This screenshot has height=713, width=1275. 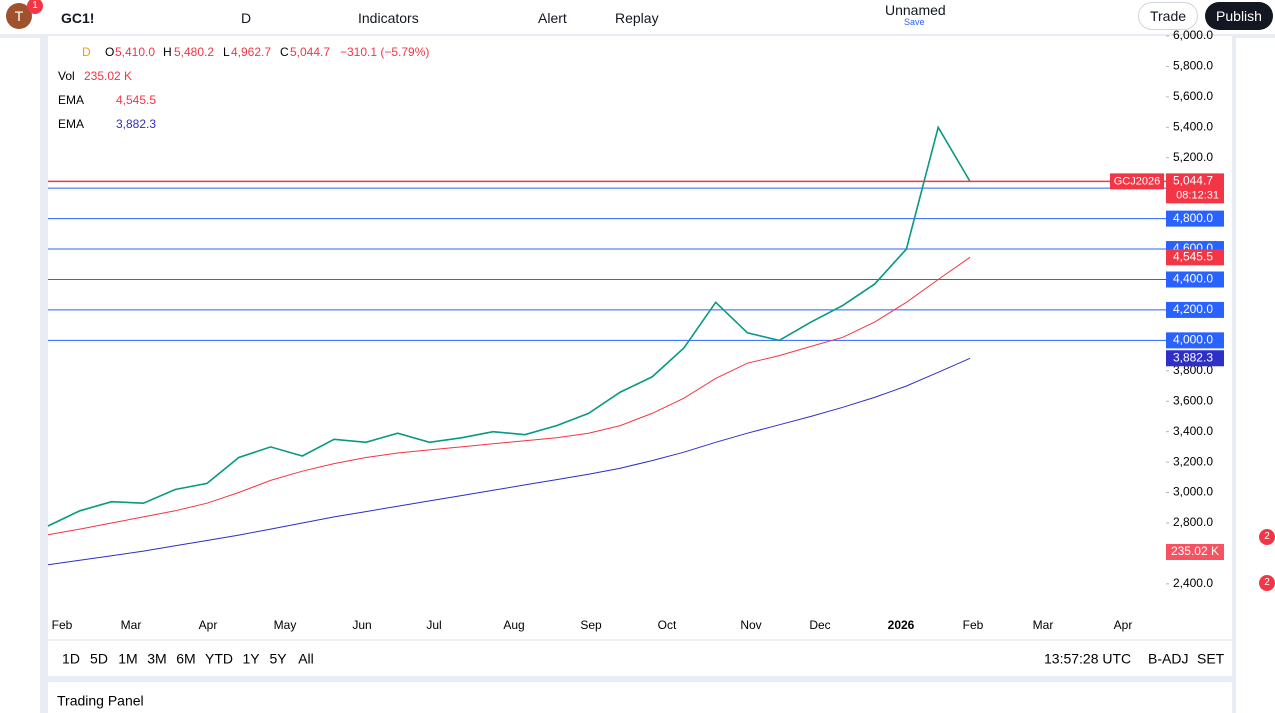 I want to click on legend-ema-value: 4,545.5, so click(x=136, y=100).